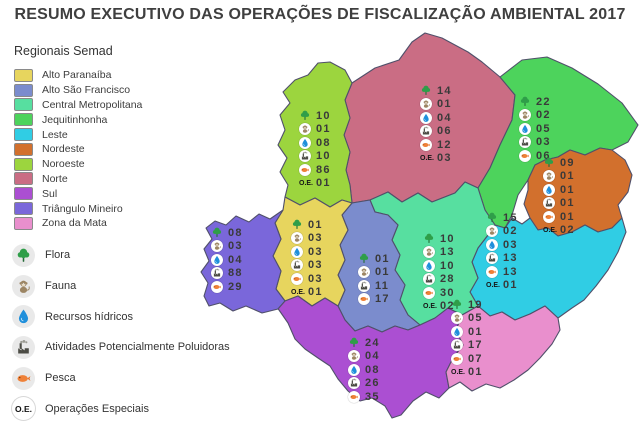  Describe the element at coordinates (307, 293) in the screenshot. I see `stat-row-alto-paranaiba-oe: O.E. 01` at that location.